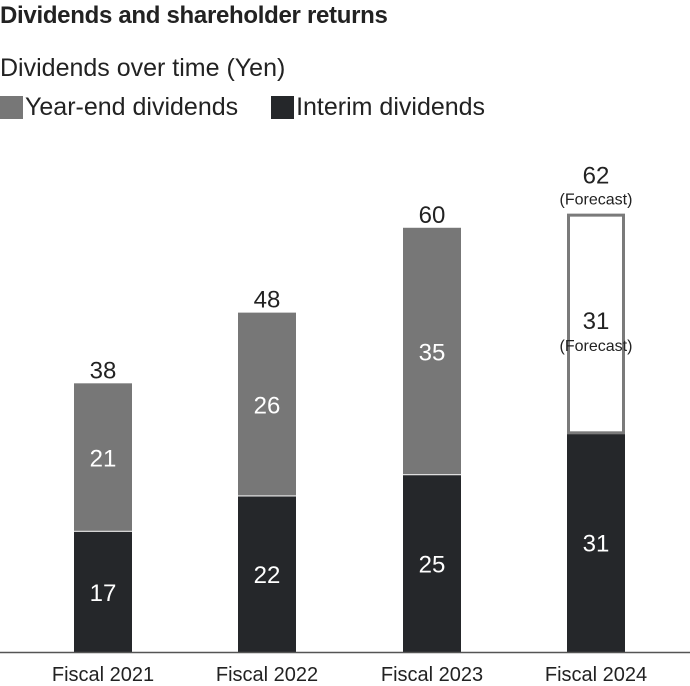 This screenshot has width=690, height=686. I want to click on legend: Year-end dividends Interim dividends, so click(255, 109).